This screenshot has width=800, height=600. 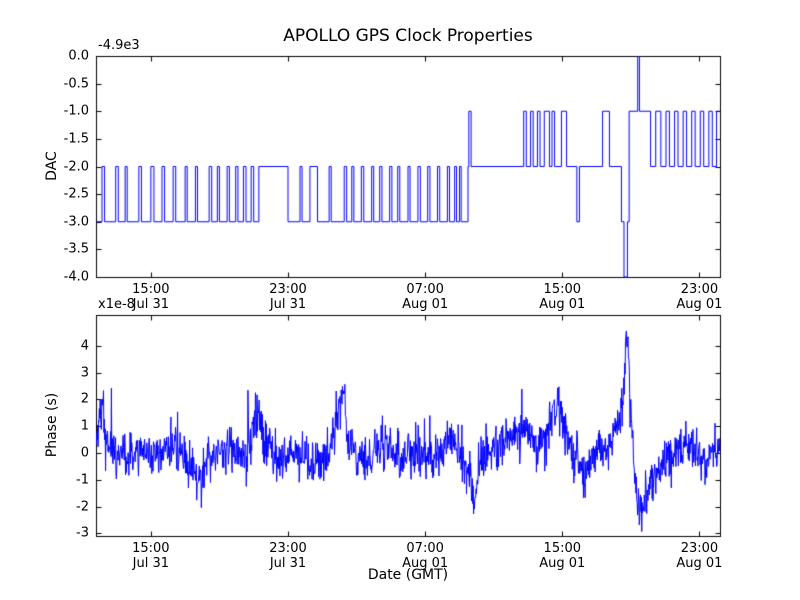 I want to click on y-tick-label: 2, so click(x=84, y=399).